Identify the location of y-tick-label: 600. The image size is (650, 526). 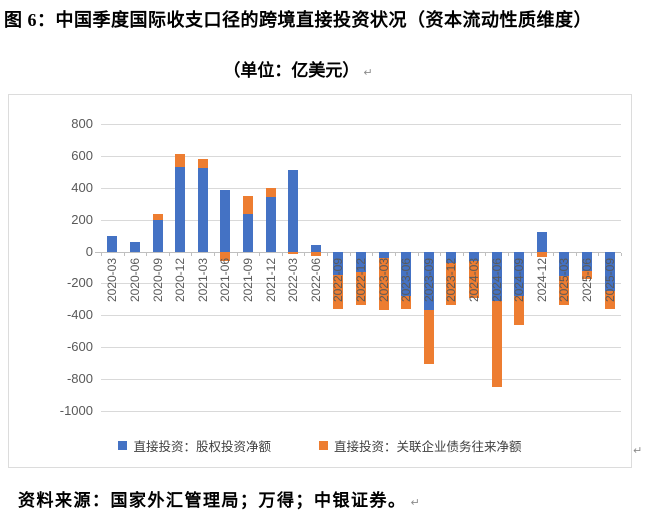
(82, 155).